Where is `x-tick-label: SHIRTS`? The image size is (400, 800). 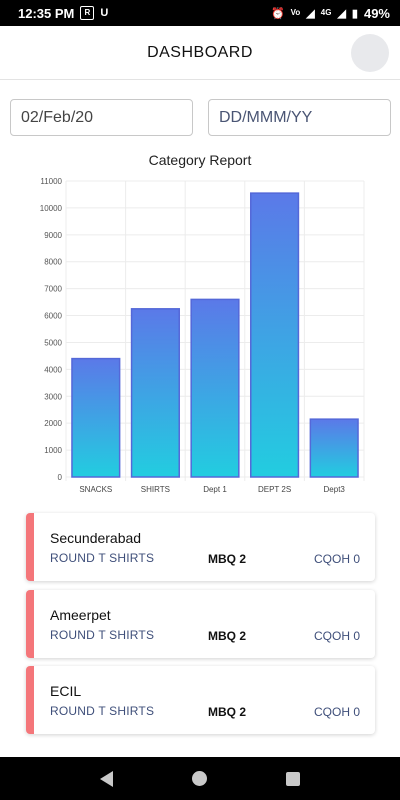
x-tick-label: SHIRTS is located at coordinates (155, 489).